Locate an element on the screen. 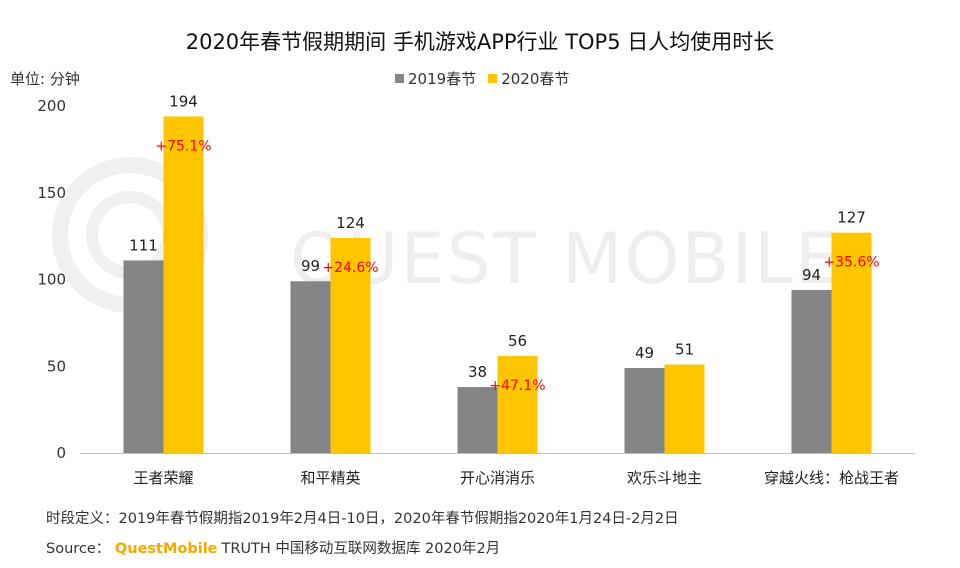 The height and width of the screenshot is (568, 960). legend-swatch-2020 is located at coordinates (493, 78).